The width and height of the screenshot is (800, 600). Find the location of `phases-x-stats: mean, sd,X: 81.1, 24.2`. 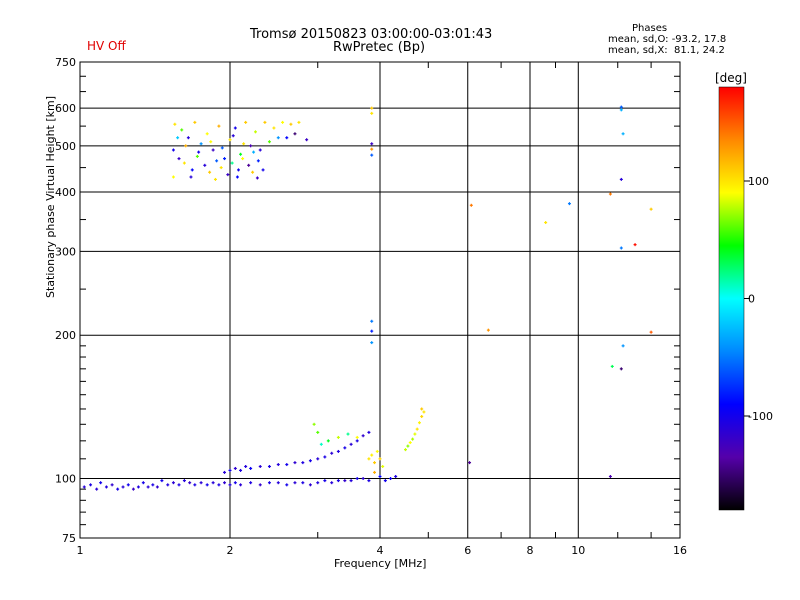

phases-x-stats: mean, sd,X: 81.1, 24.2 is located at coordinates (666, 50).